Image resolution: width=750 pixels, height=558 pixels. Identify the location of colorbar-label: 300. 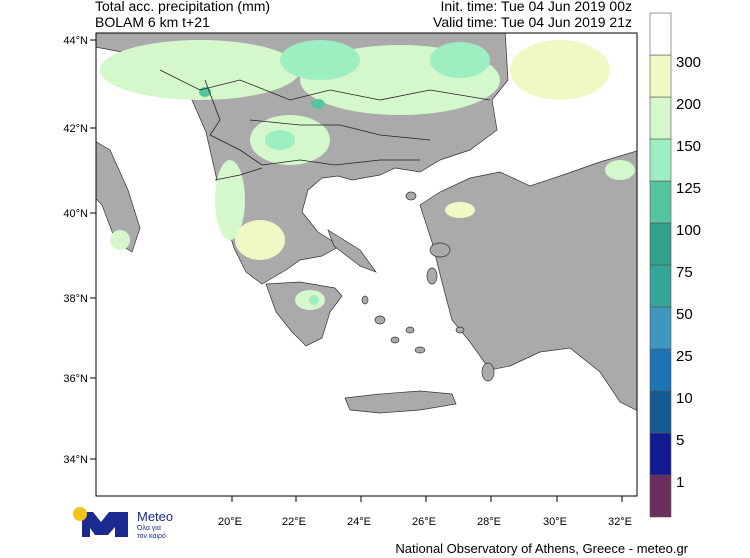
(689, 62).